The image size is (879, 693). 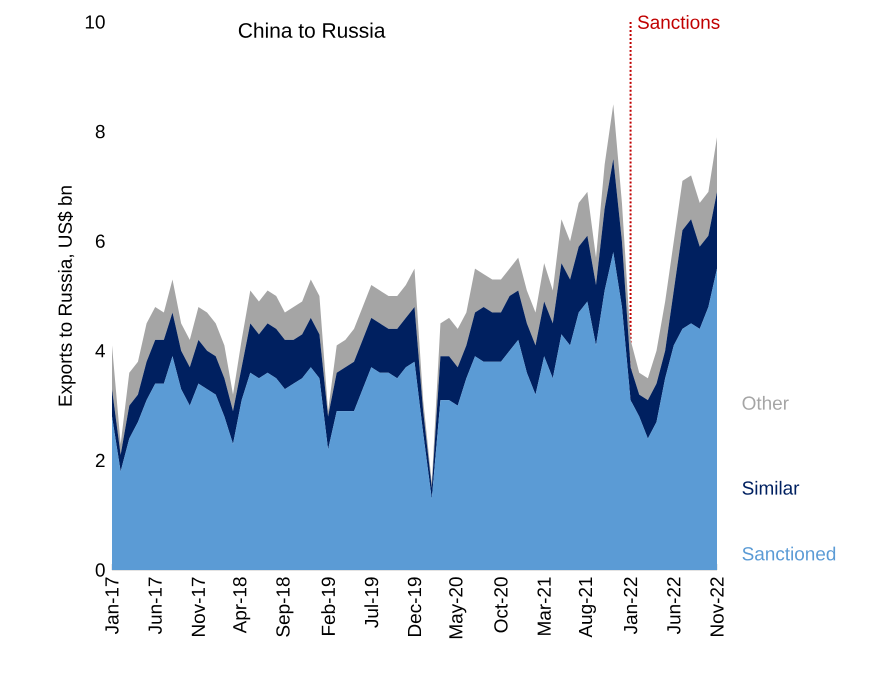 What do you see at coordinates (544, 606) in the screenshot?
I see `x-tick-label: Mar-21` at bounding box center [544, 606].